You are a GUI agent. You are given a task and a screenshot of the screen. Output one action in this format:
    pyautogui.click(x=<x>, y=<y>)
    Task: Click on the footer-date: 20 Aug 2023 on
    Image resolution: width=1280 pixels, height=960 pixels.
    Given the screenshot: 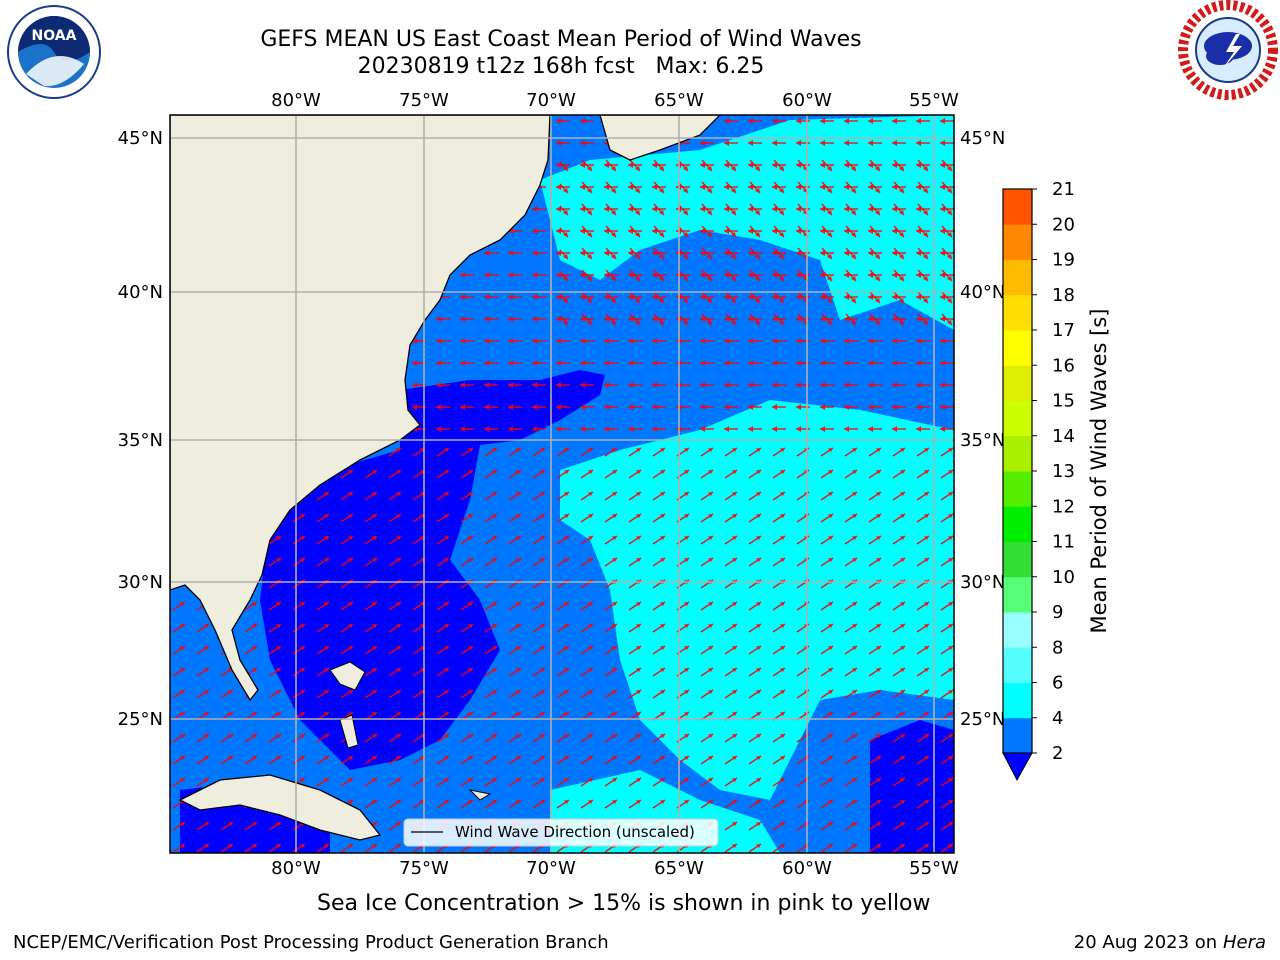 What is the action you would take?
    pyautogui.click(x=1145, y=942)
    